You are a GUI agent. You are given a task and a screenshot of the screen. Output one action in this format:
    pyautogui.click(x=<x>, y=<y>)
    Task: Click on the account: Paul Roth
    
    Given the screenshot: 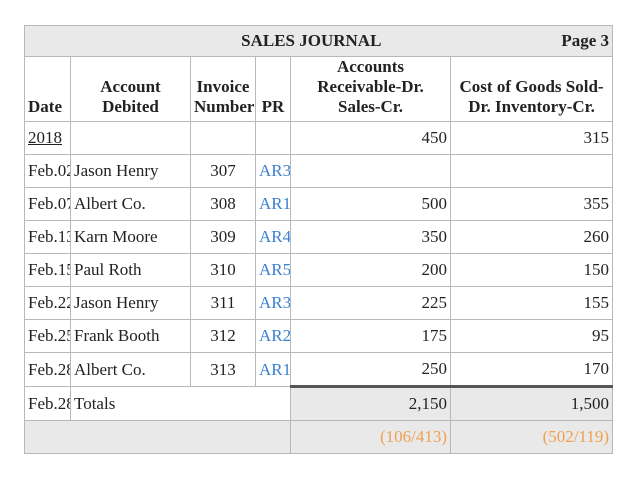 What is the action you would take?
    pyautogui.click(x=108, y=269)
    